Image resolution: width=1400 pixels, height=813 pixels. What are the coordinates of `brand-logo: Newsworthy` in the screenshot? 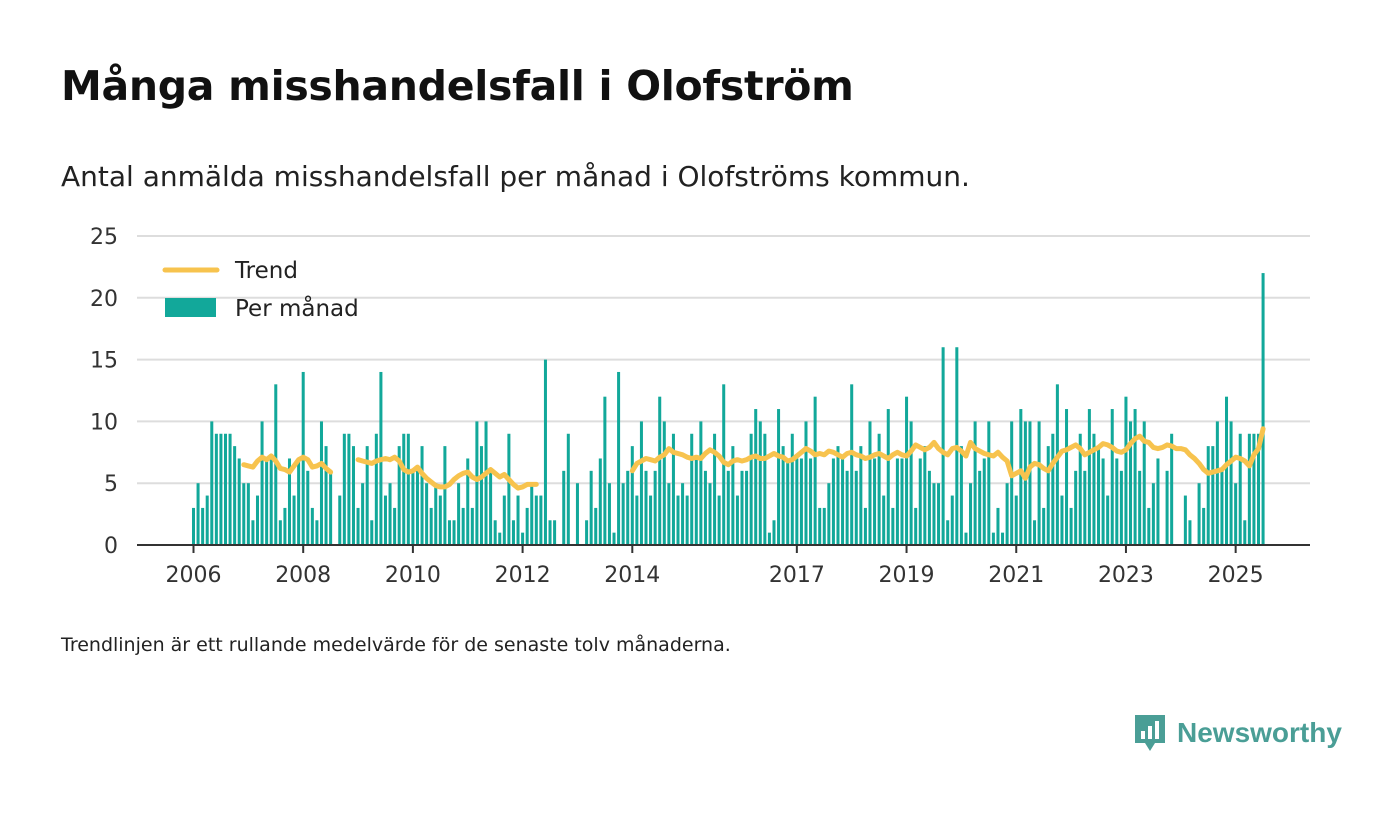 It's located at (1237, 733).